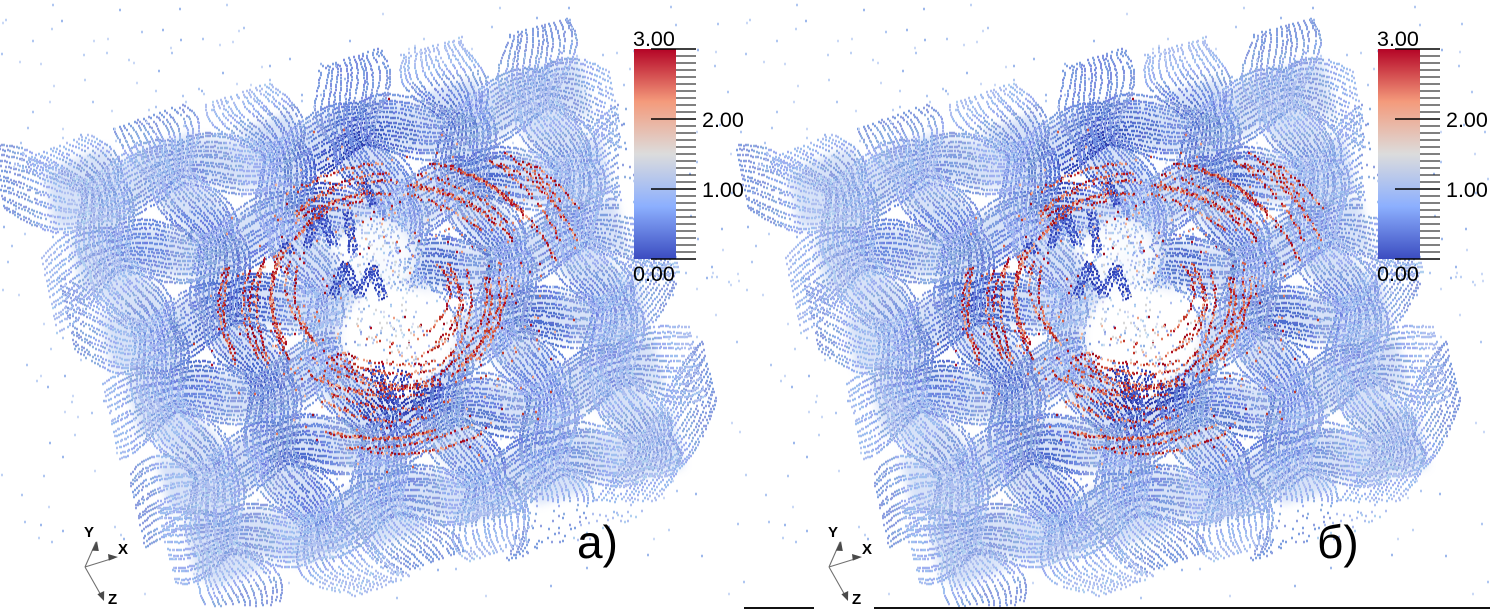 The image size is (1490, 610). I want to click on svg-text: а), so click(597, 542).